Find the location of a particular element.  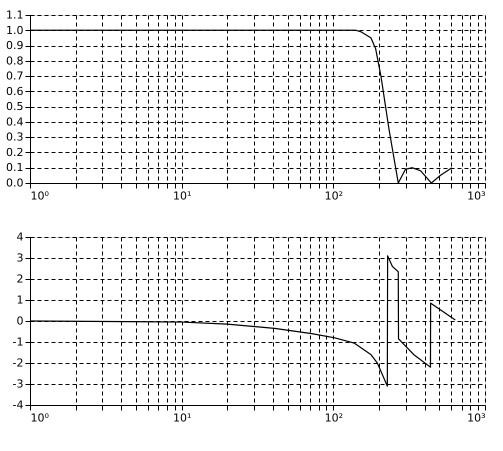

y-tick-label: 0.7 is located at coordinates (15, 76).